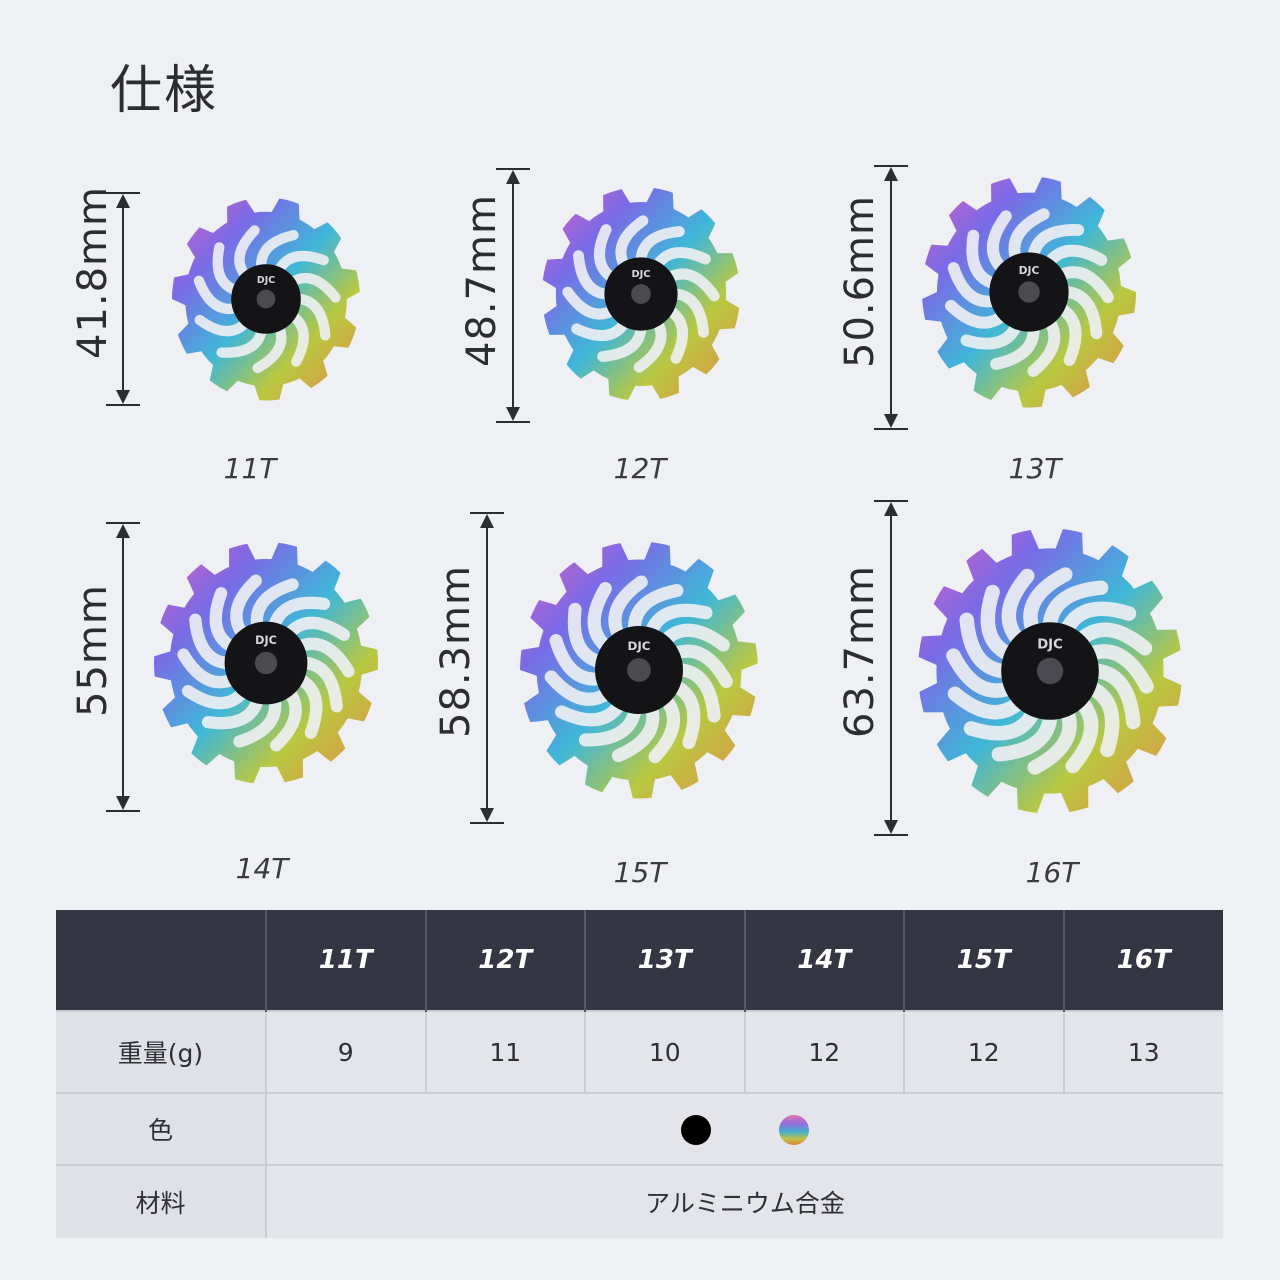  I want to click on weight-label: 重量(g), so click(161, 1051).